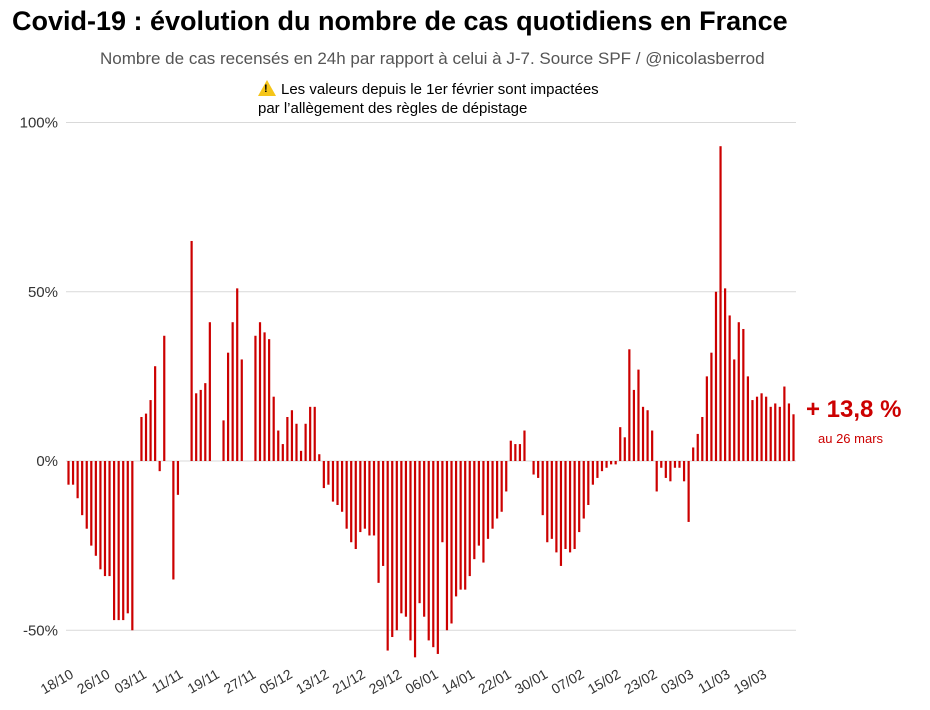 This screenshot has width=930, height=710. Describe the element at coordinates (203, 681) in the screenshot. I see `x-tick-label: 19/11` at that location.